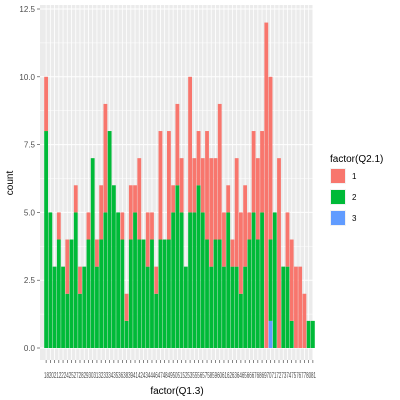 The height and width of the screenshot is (400, 400). What do you see at coordinates (27, 77) in the screenshot?
I see `y-tick-label: 10.0` at bounding box center [27, 77].